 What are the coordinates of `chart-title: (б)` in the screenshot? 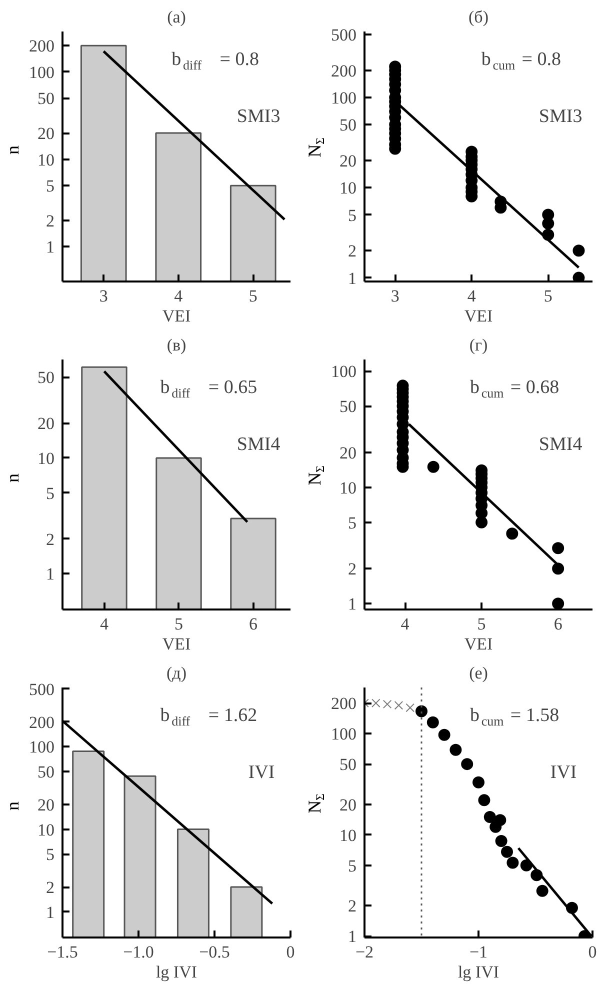 It's located at (478, 17).